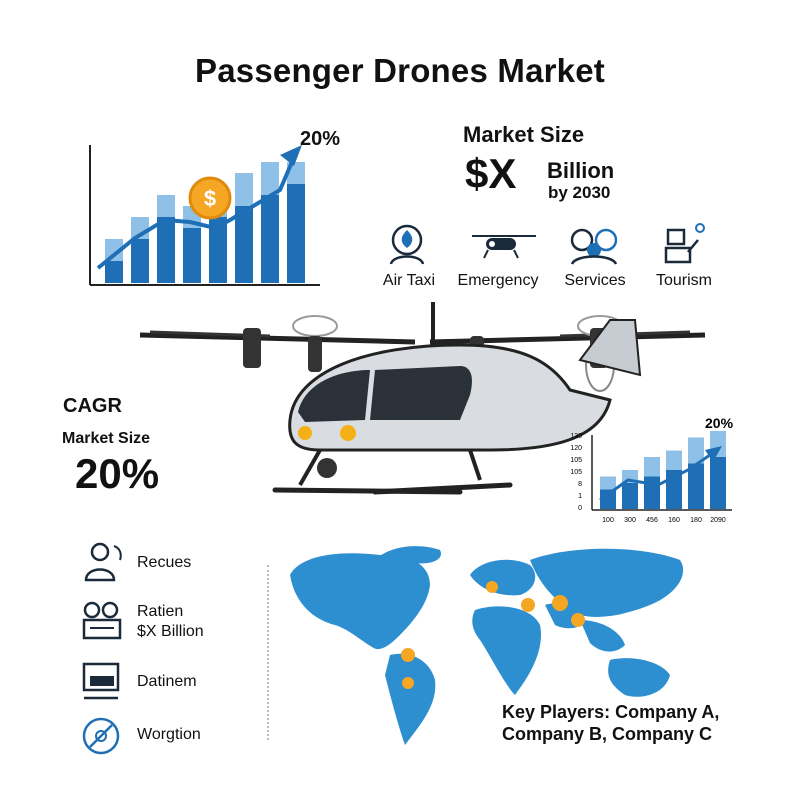 Image resolution: width=800 pixels, height=800 pixels. I want to click on cagr-label: CAGR, so click(92, 406).